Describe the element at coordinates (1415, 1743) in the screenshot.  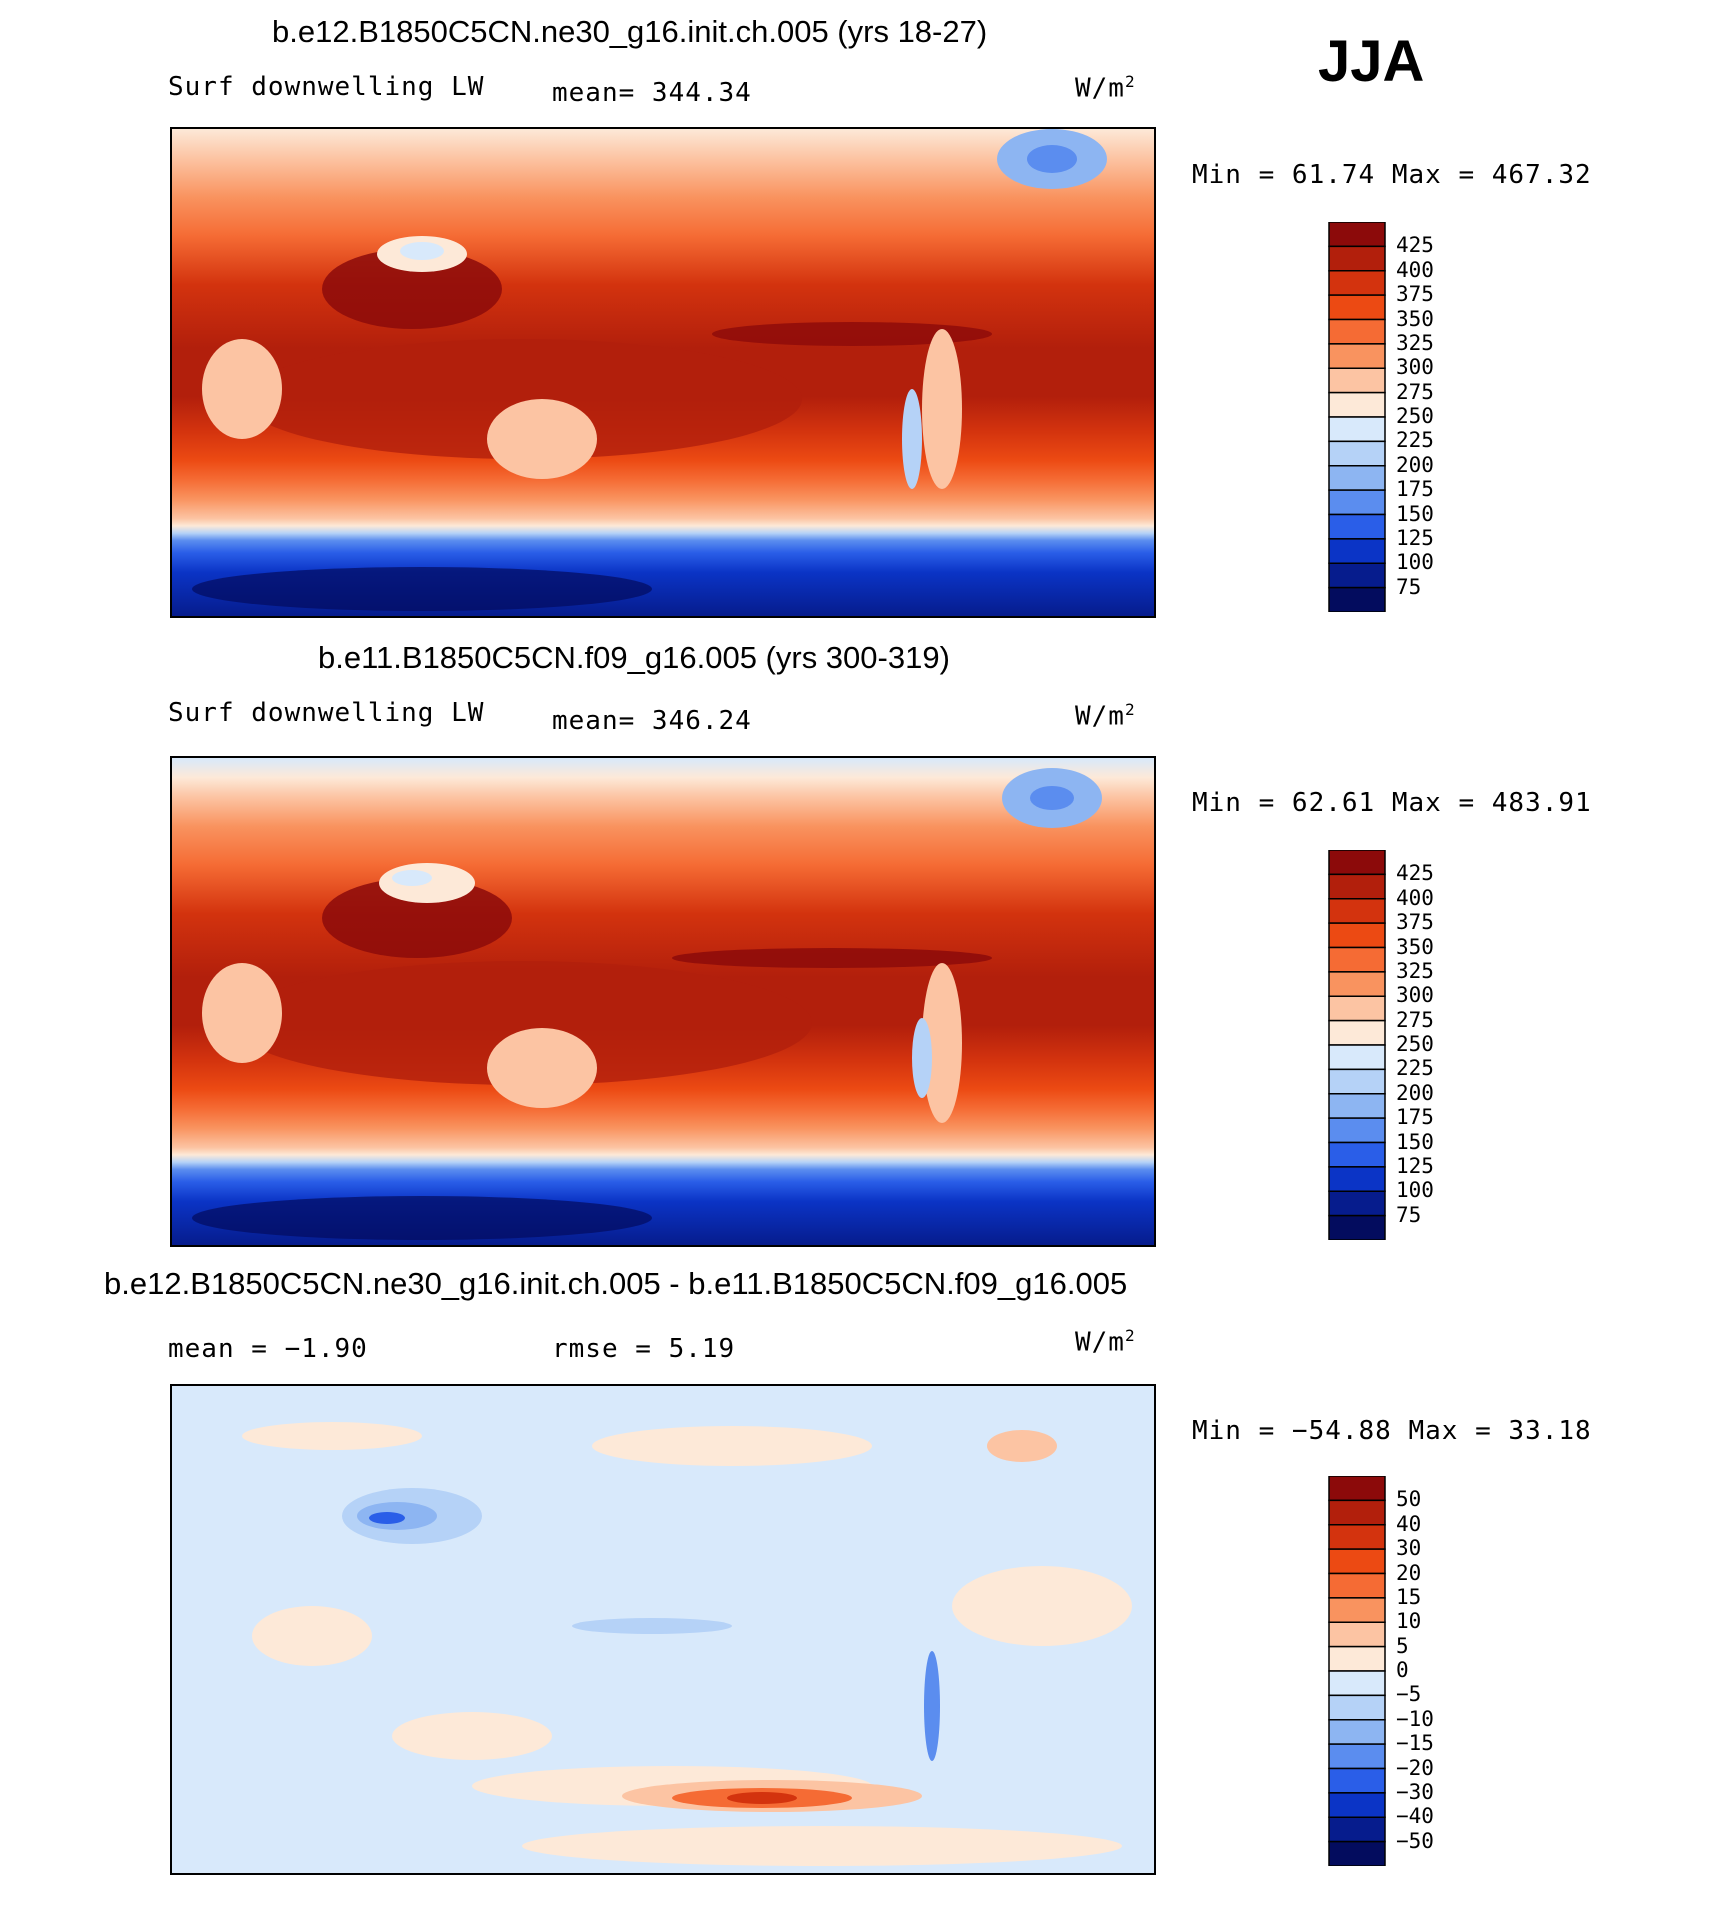
I see `colorbar-tick-label: −15` at that location.